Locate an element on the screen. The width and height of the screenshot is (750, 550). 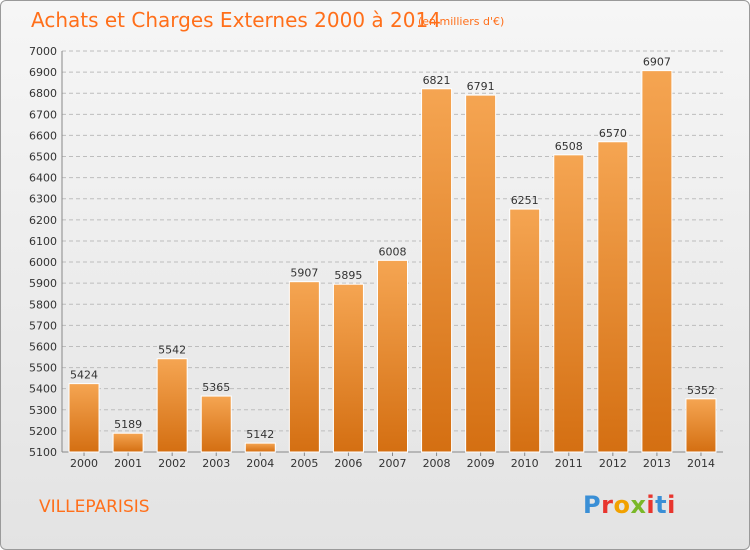
x-tick-label: 2002 is located at coordinates (172, 463).